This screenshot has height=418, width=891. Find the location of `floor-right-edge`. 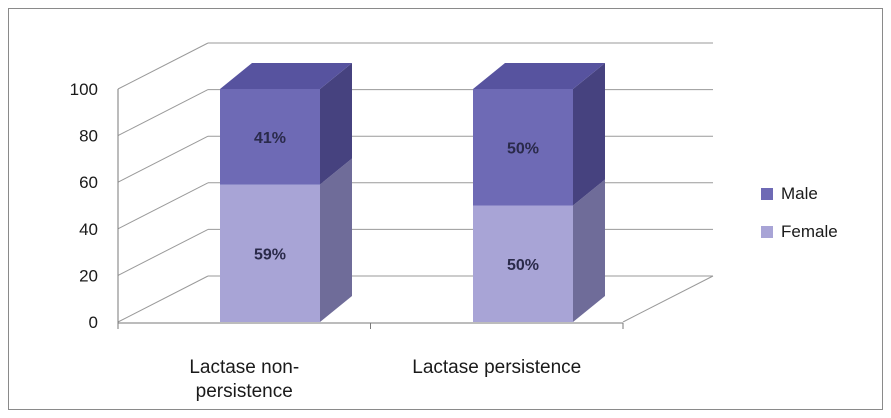

floor-right-edge is located at coordinates (668, 299).